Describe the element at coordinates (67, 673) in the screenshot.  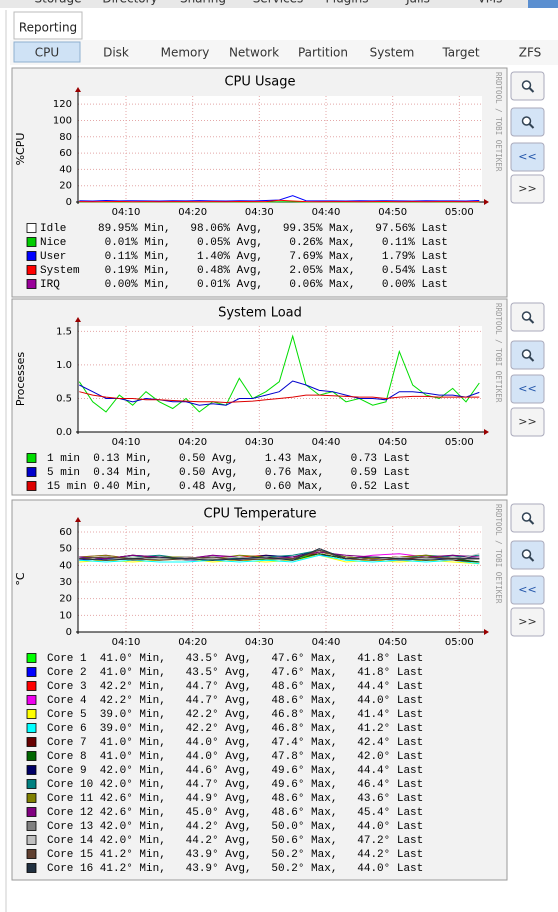
I see `legend-name: Core 2` at that location.